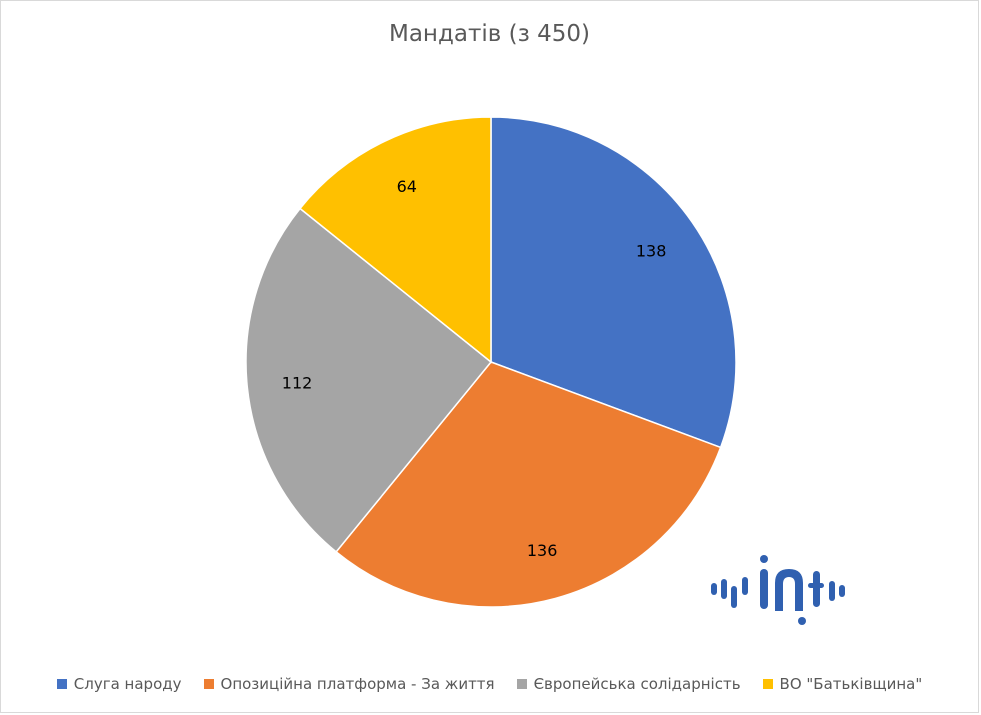 The height and width of the screenshot is (715, 981). I want to click on data-label: 64, so click(407, 186).